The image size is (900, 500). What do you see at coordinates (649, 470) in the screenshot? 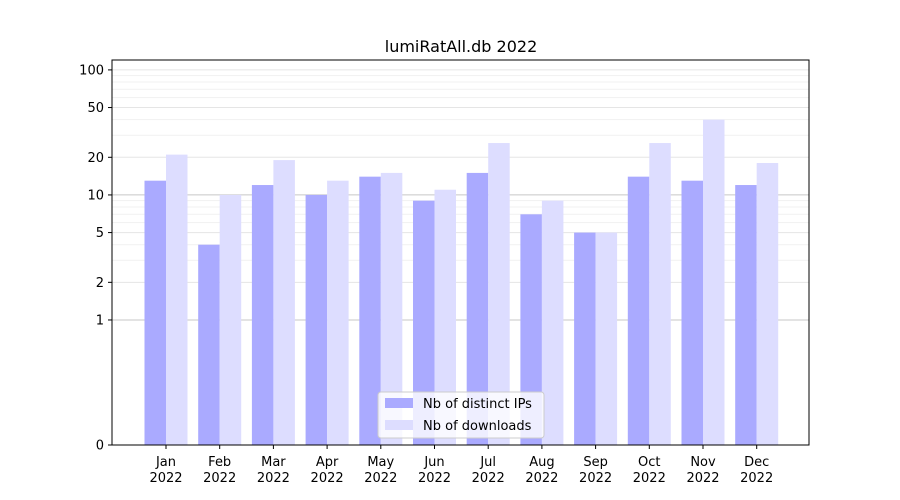
I see `x-tick-label: Oct 2022` at bounding box center [649, 470].